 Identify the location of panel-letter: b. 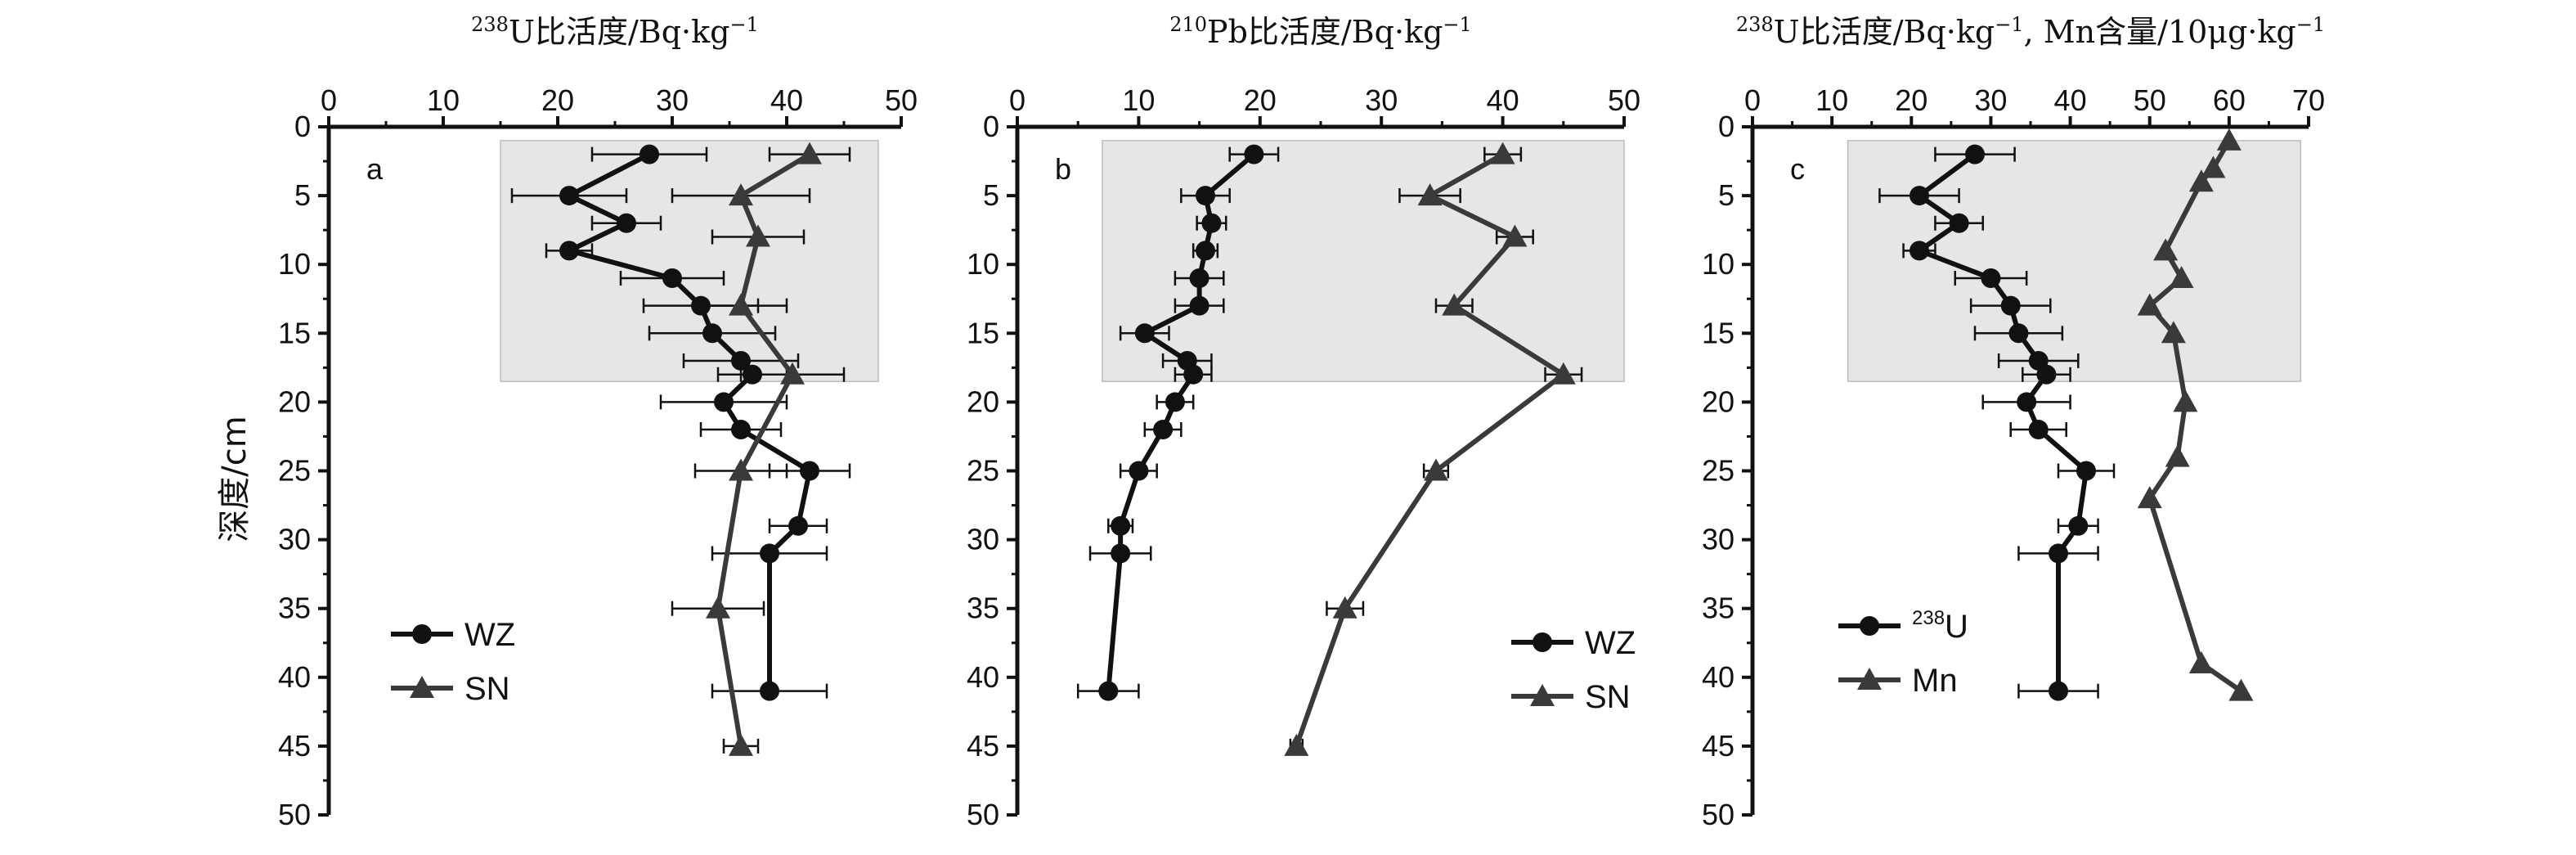
(1063, 169).